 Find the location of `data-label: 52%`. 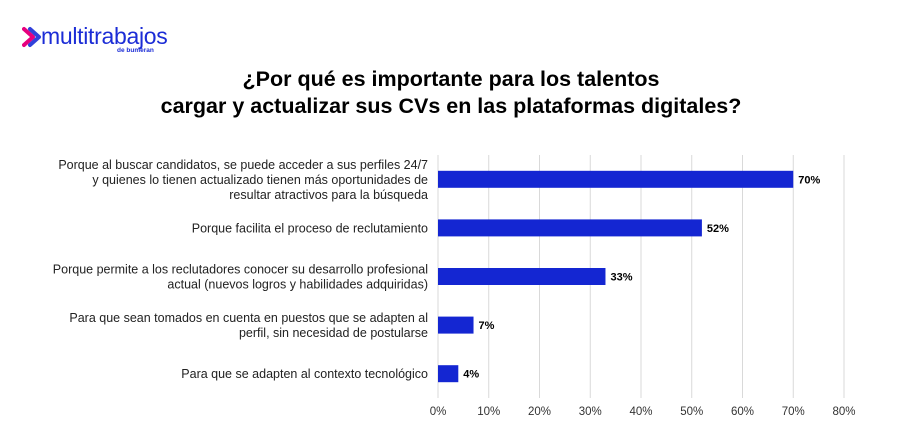

data-label: 52% is located at coordinates (718, 229).